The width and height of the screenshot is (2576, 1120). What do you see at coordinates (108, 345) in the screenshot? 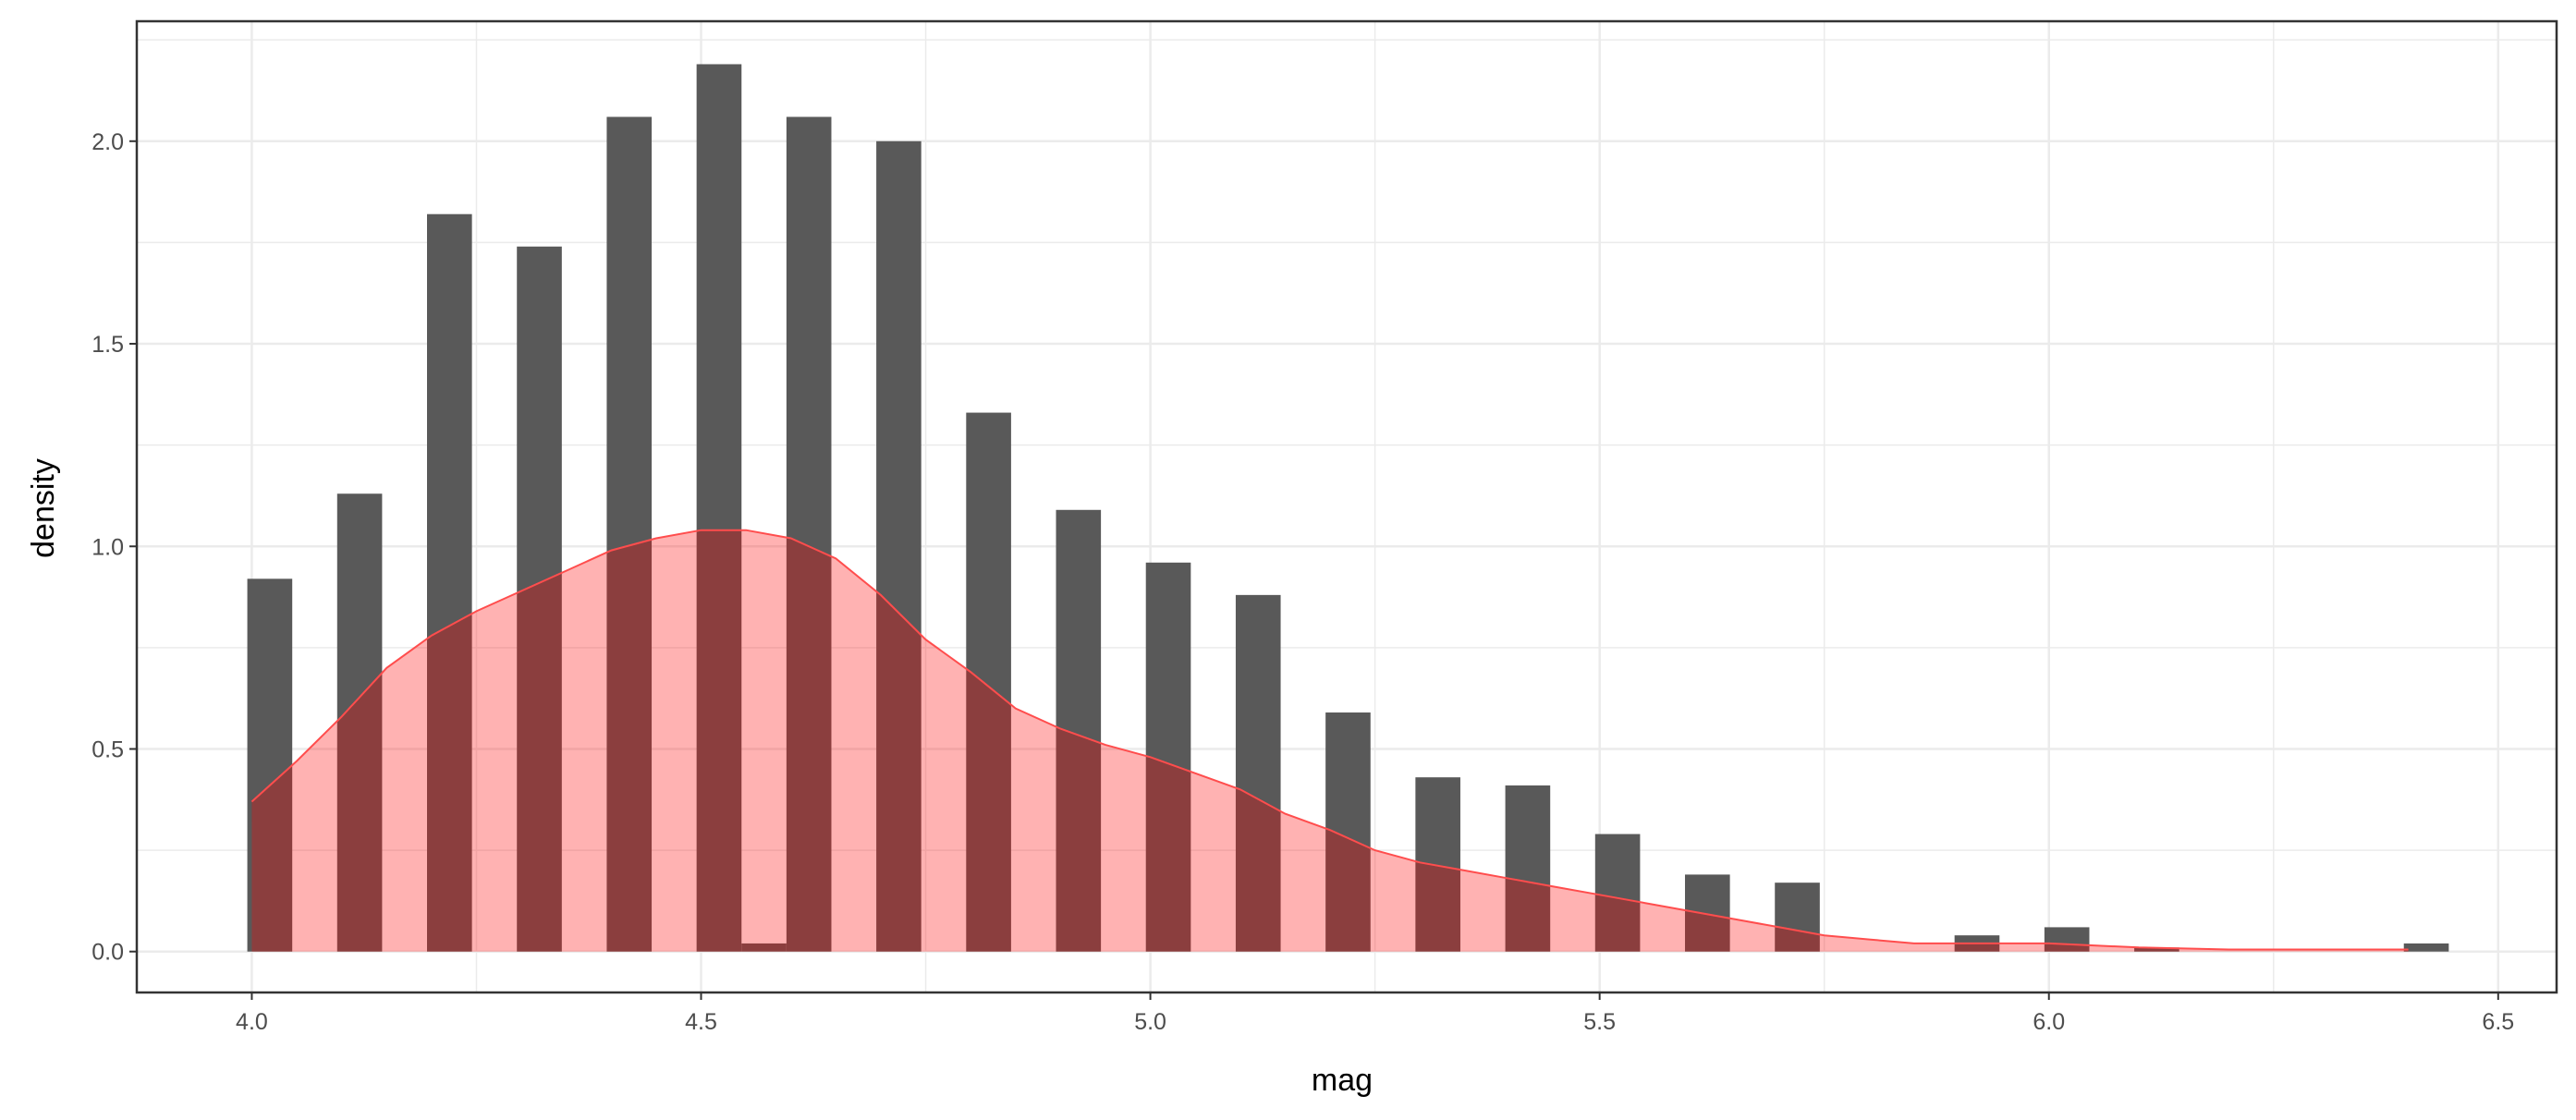
I see `y-tick-label: 1.5` at bounding box center [108, 345].